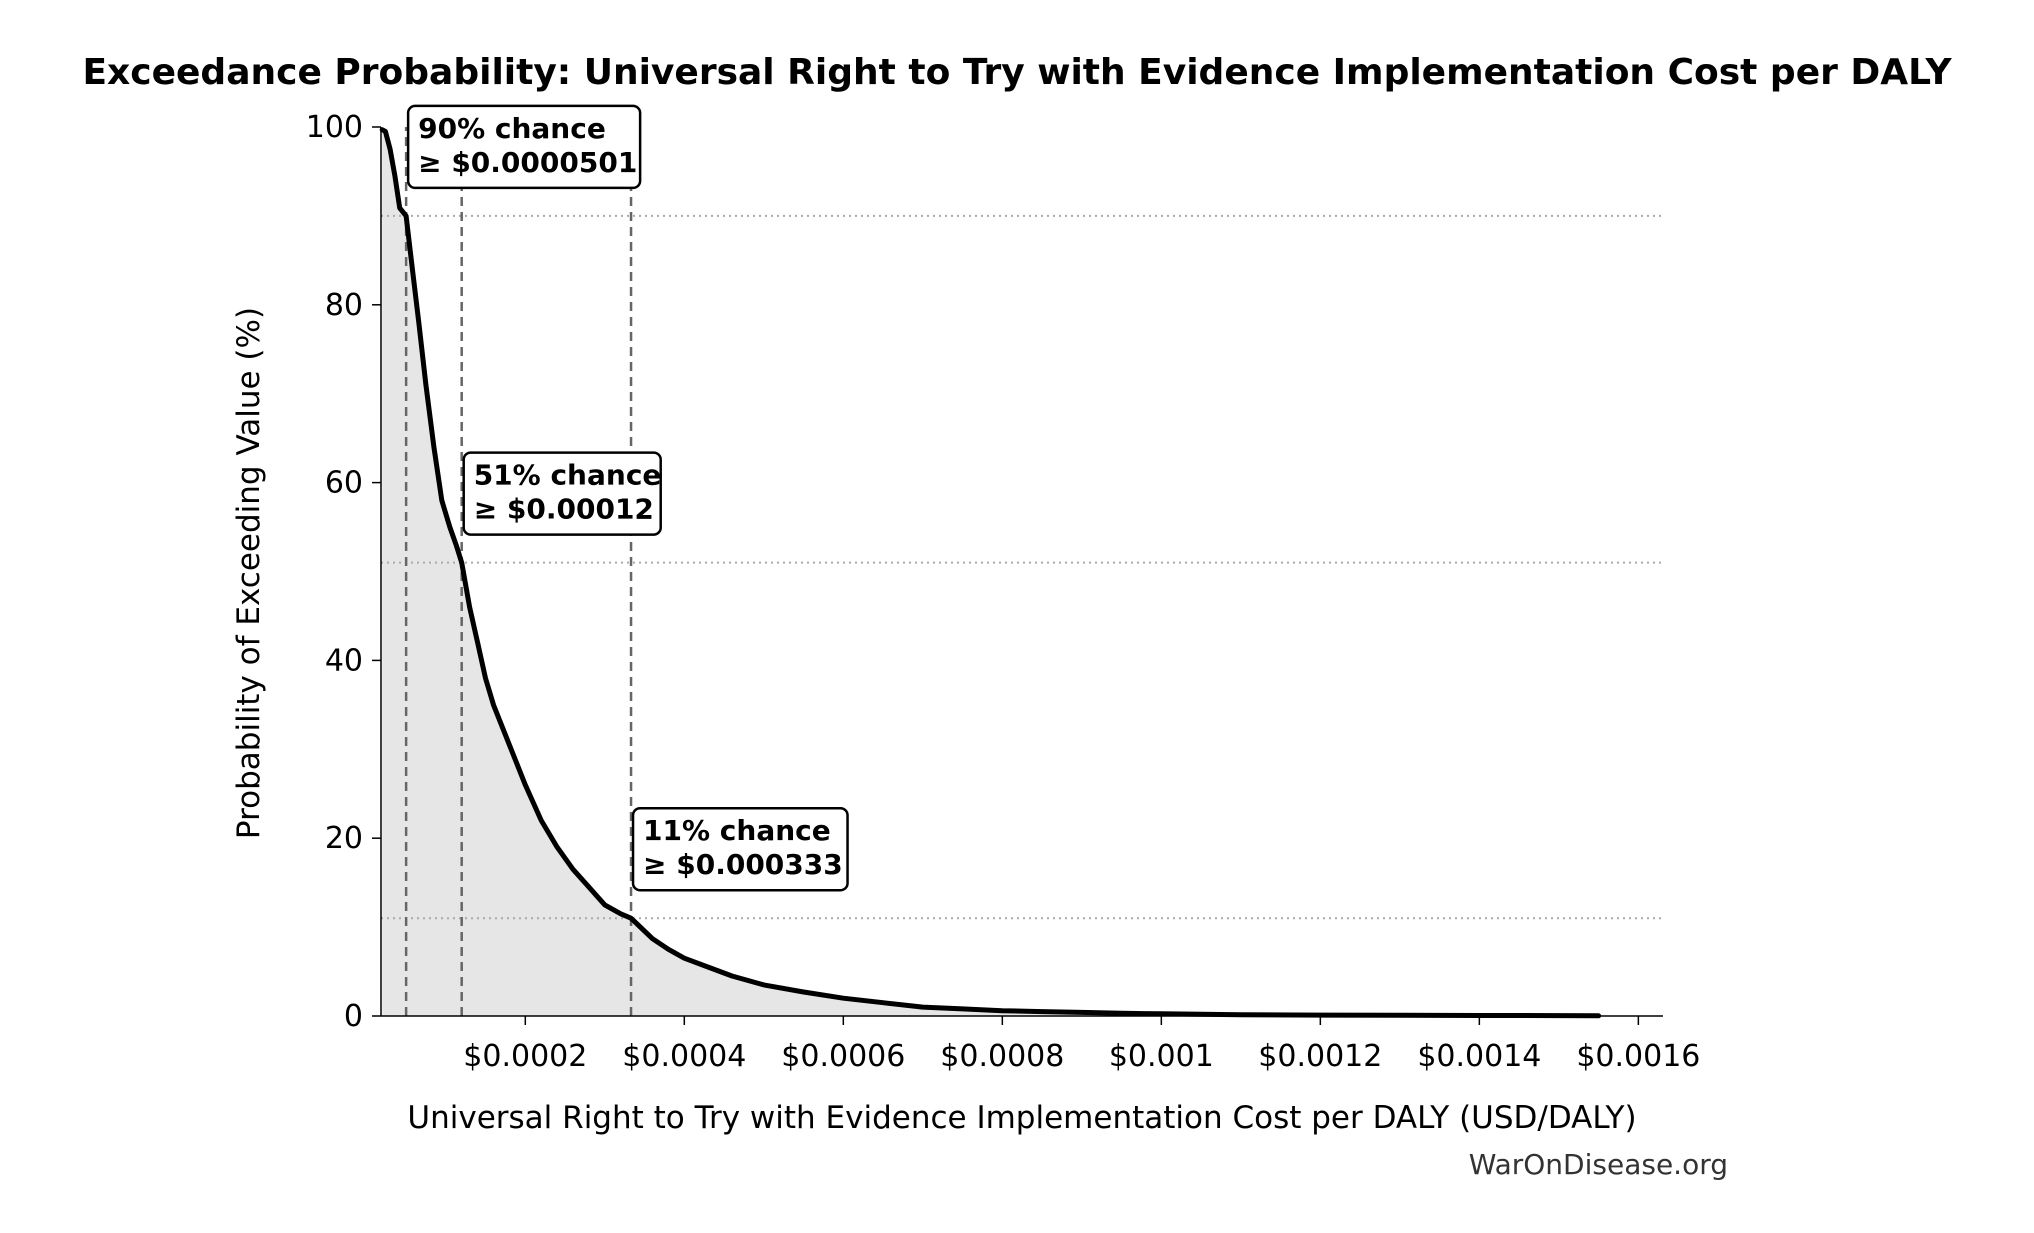 The image size is (2034, 1233). What do you see at coordinates (564, 509) in the screenshot?
I see `annotation-threshold: ≥ $0.00012` at bounding box center [564, 509].